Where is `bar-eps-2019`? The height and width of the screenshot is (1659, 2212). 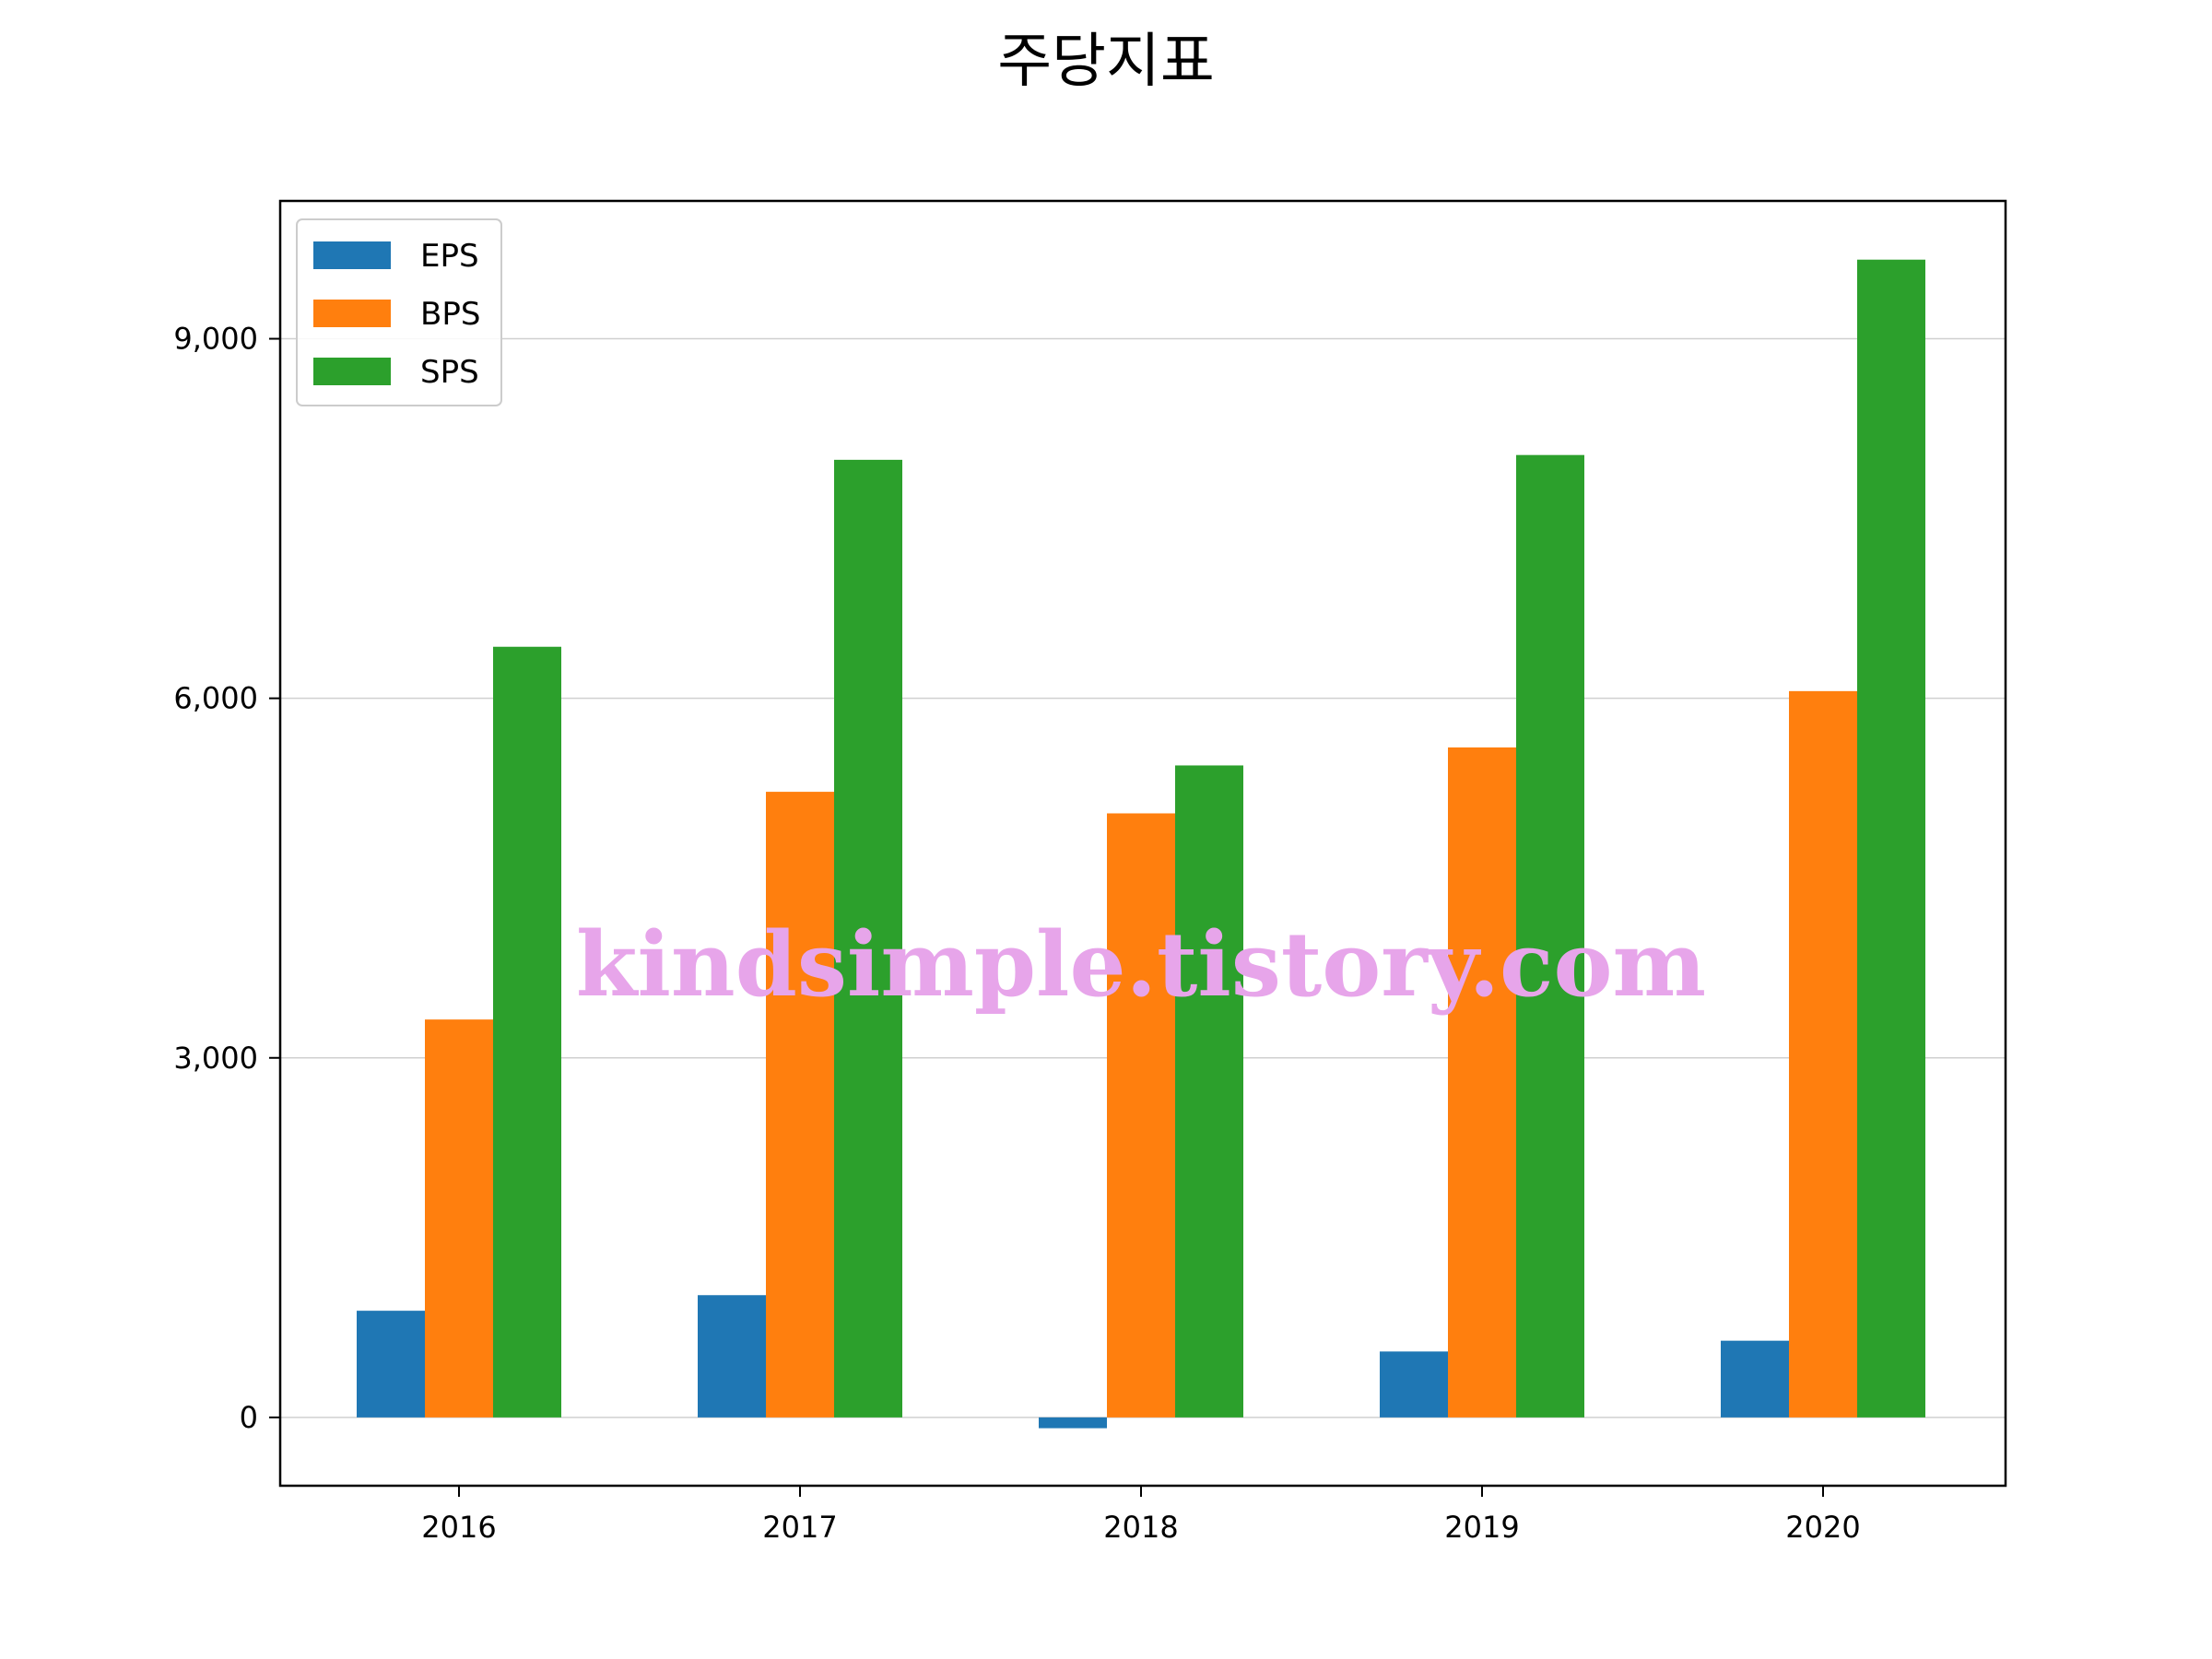 bar-eps-2019 is located at coordinates (1414, 1384).